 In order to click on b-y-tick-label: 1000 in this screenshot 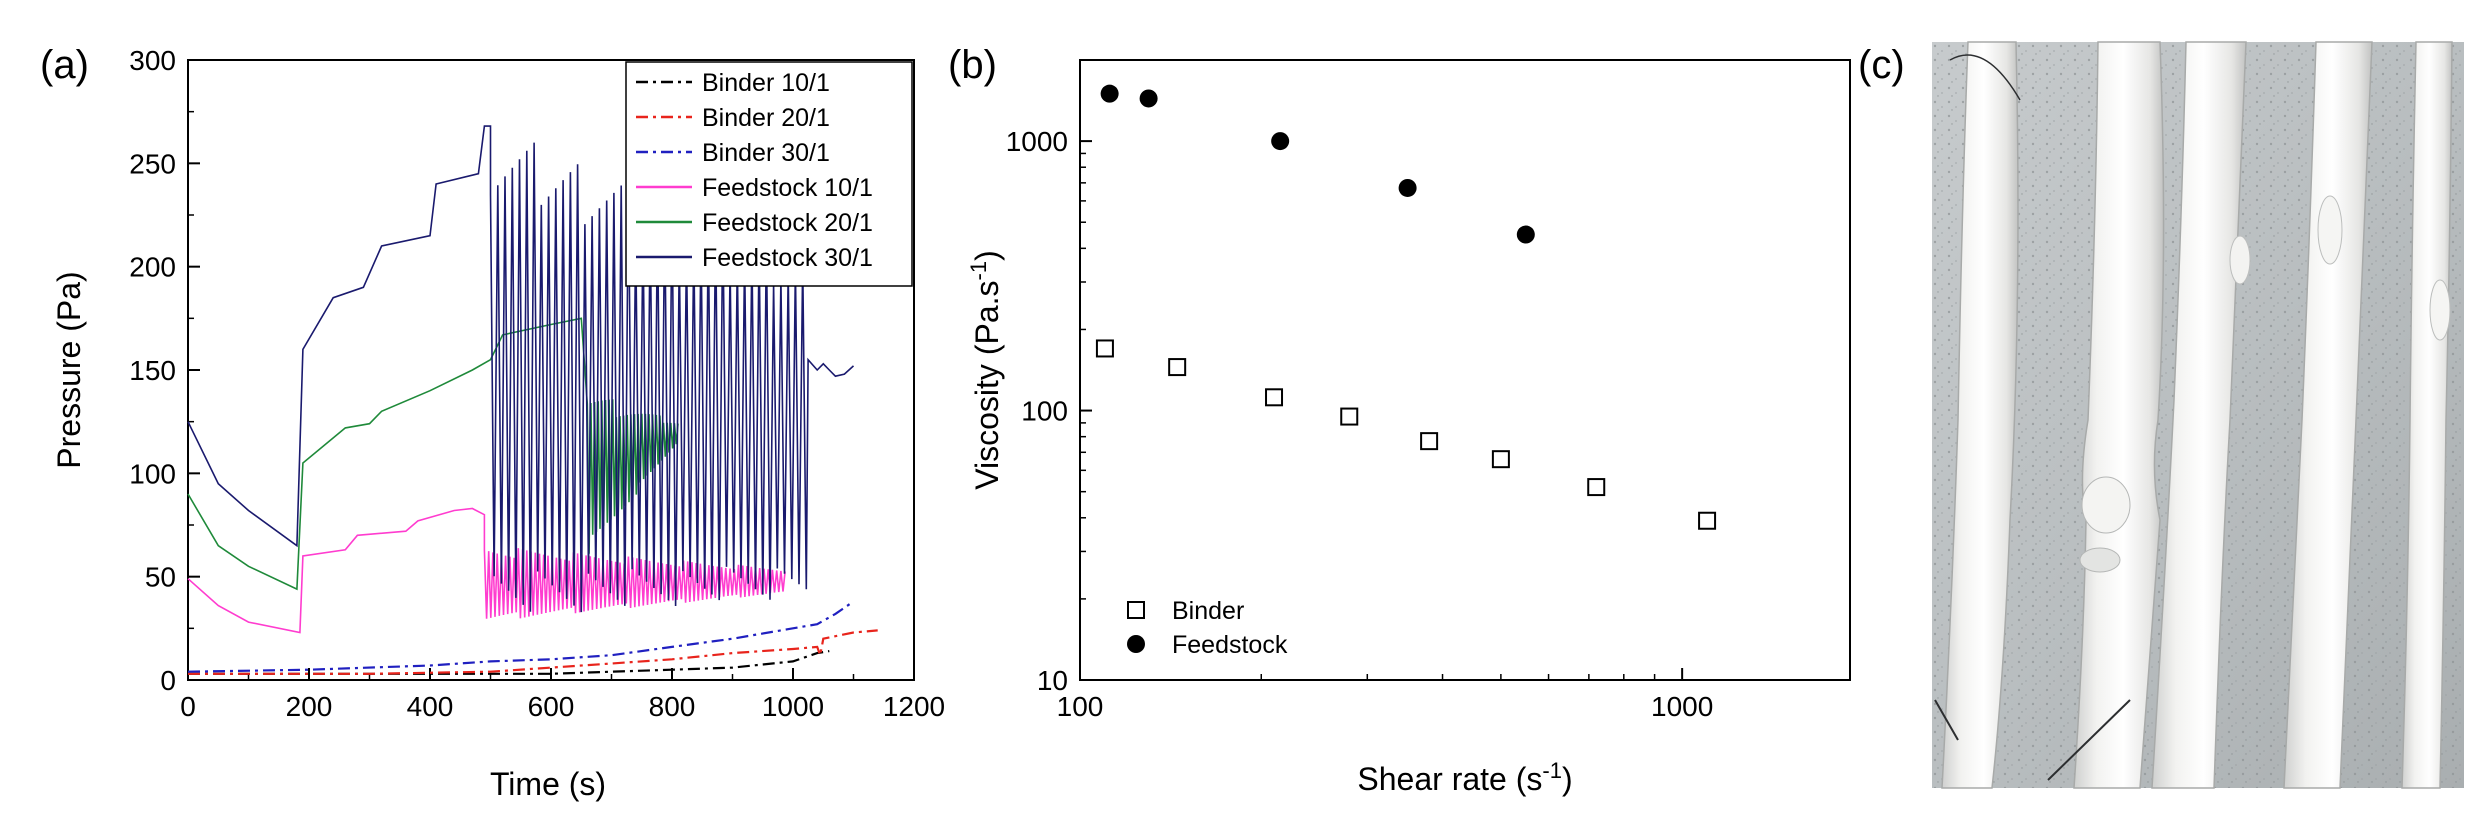, I will do `click(1037, 141)`.